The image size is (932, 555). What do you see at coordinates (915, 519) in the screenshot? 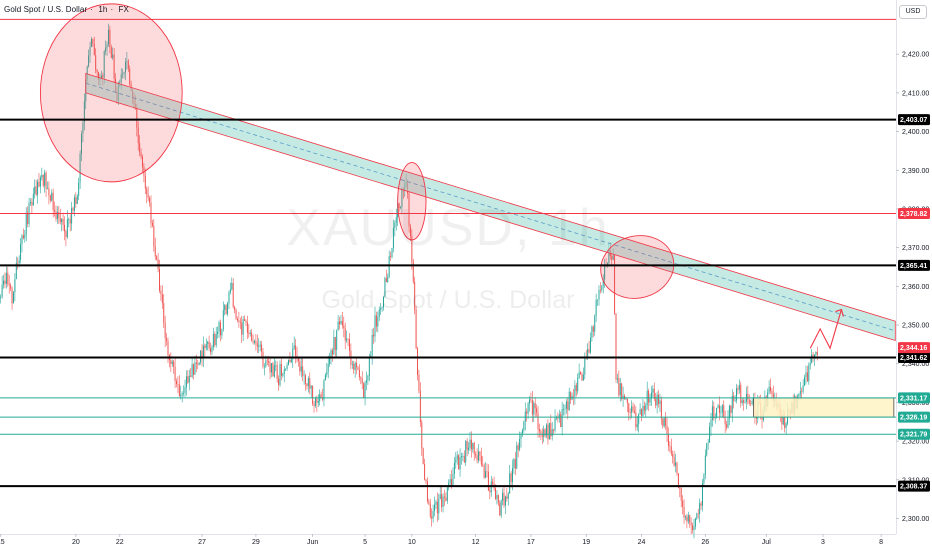
I see `y-tick-label: 2,300.00` at bounding box center [915, 519].